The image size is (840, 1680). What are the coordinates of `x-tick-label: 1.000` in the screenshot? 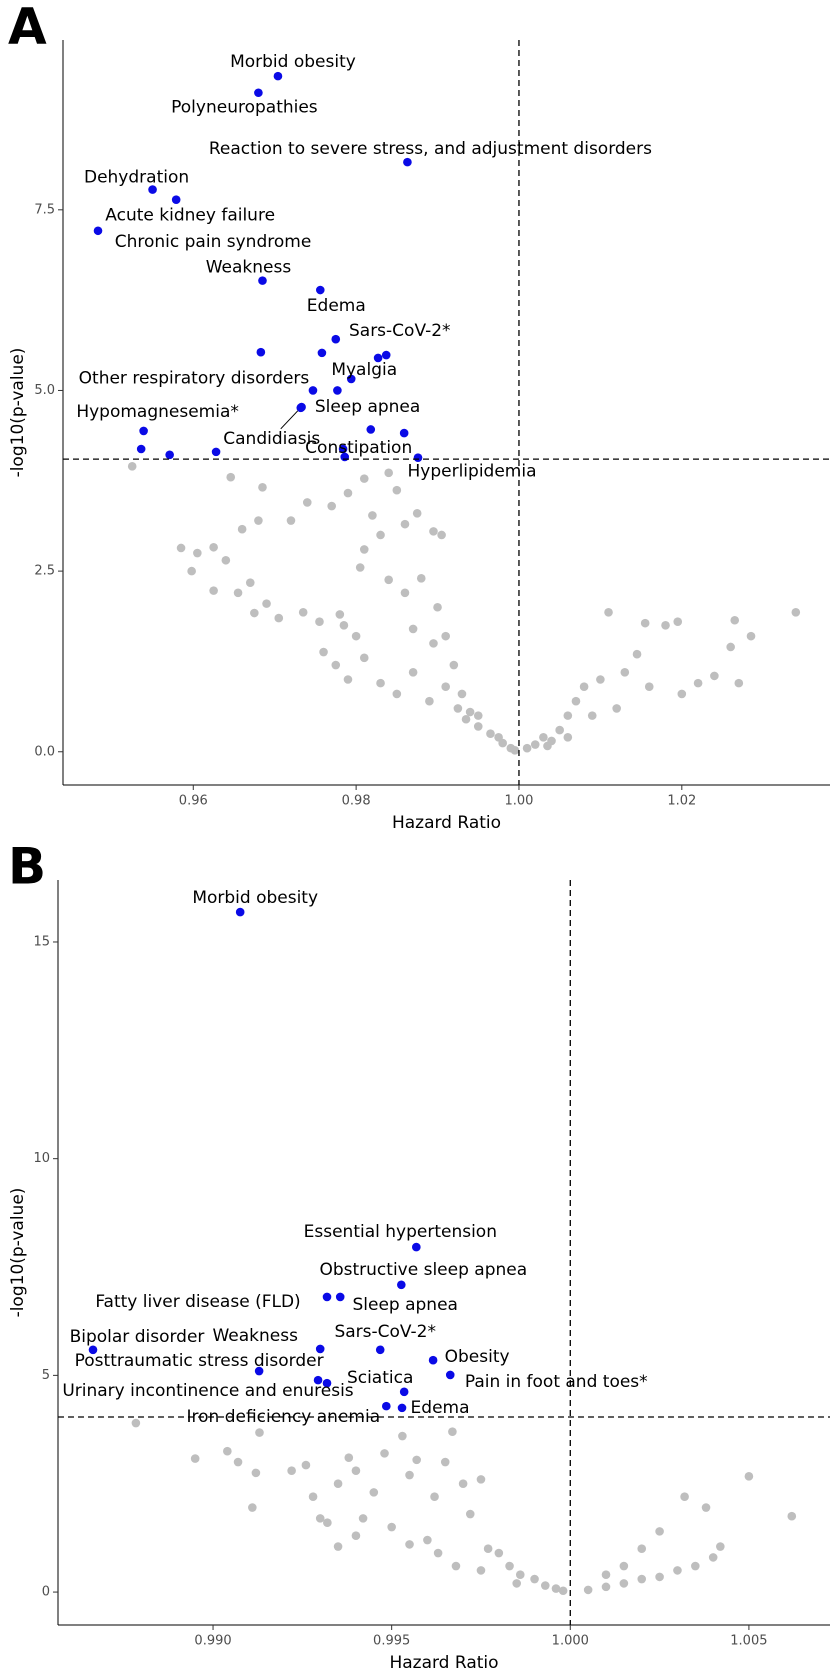 It's located at (570, 1641).